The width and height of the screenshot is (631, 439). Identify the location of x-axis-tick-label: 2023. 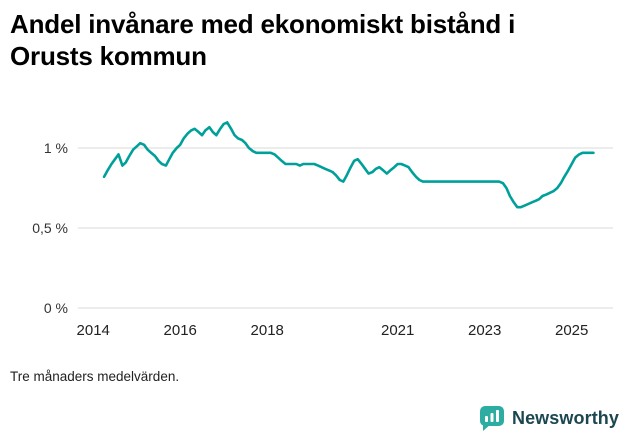
(484, 330).